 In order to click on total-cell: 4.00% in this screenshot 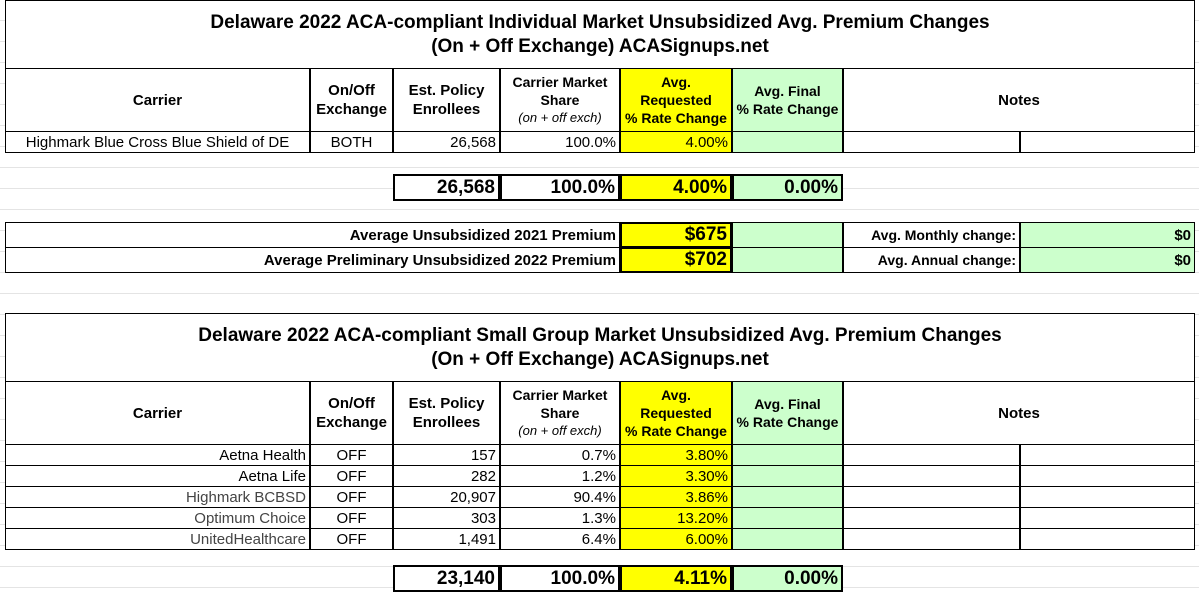, I will do `click(676, 187)`.